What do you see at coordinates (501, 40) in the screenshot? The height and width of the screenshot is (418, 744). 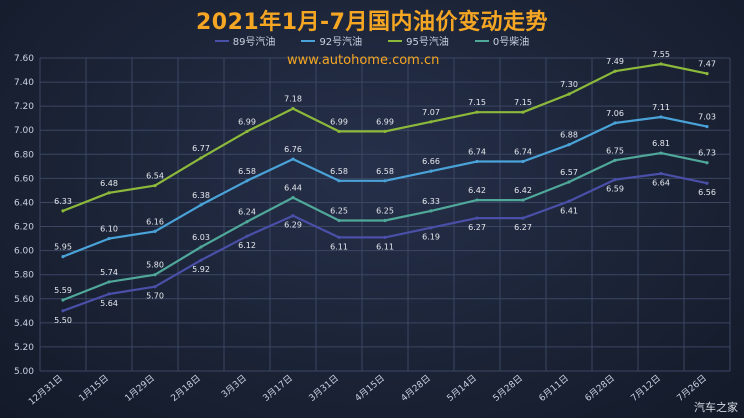 I see `legend-item-diesel: 0号柴油` at bounding box center [501, 40].